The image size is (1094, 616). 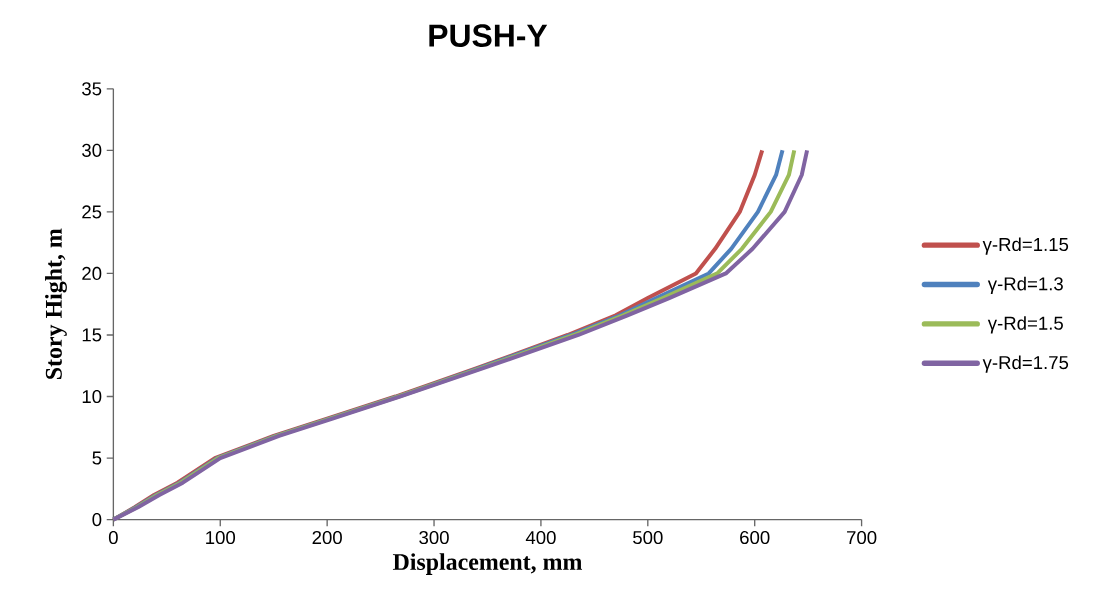 What do you see at coordinates (488, 35) in the screenshot?
I see `chart-title: PUSH-Y` at bounding box center [488, 35].